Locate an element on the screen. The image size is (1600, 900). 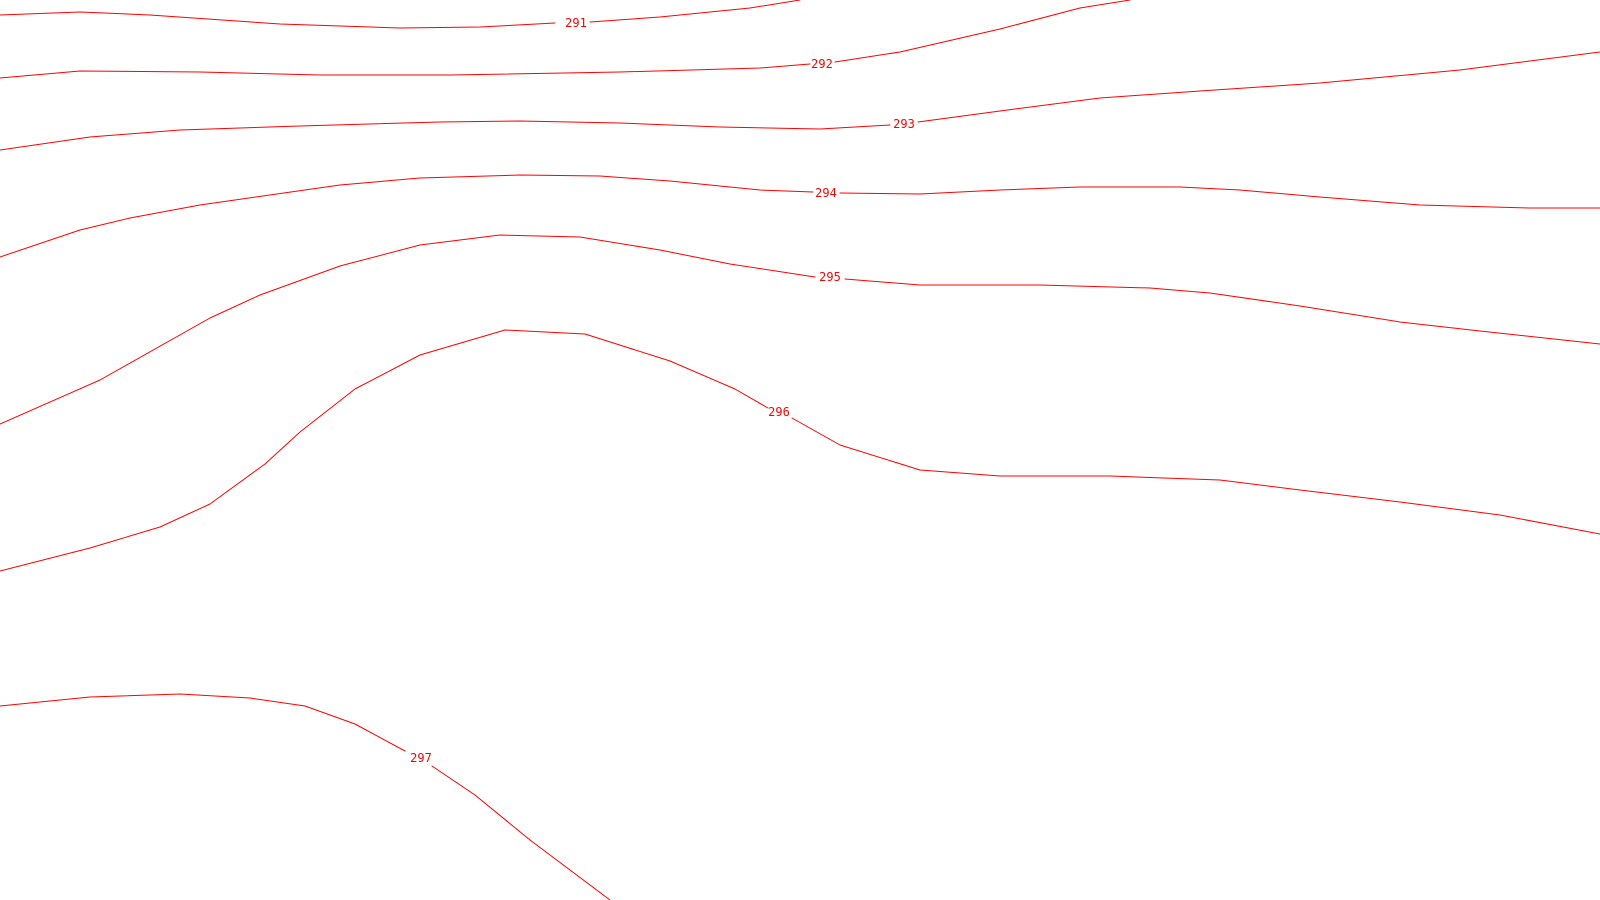
contour-292: 292 is located at coordinates (565, 39).